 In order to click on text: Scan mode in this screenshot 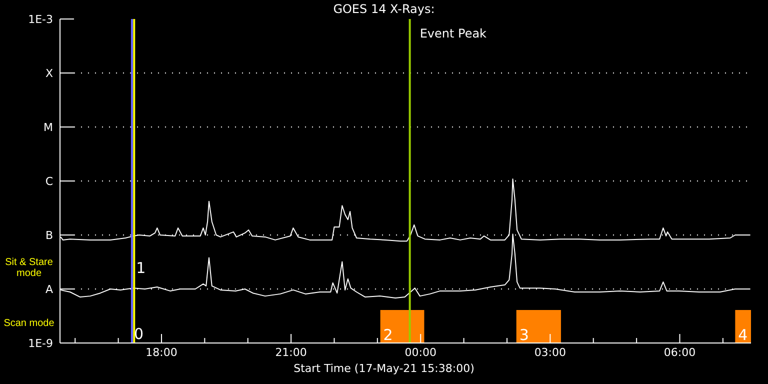, I will do `click(29, 323)`.